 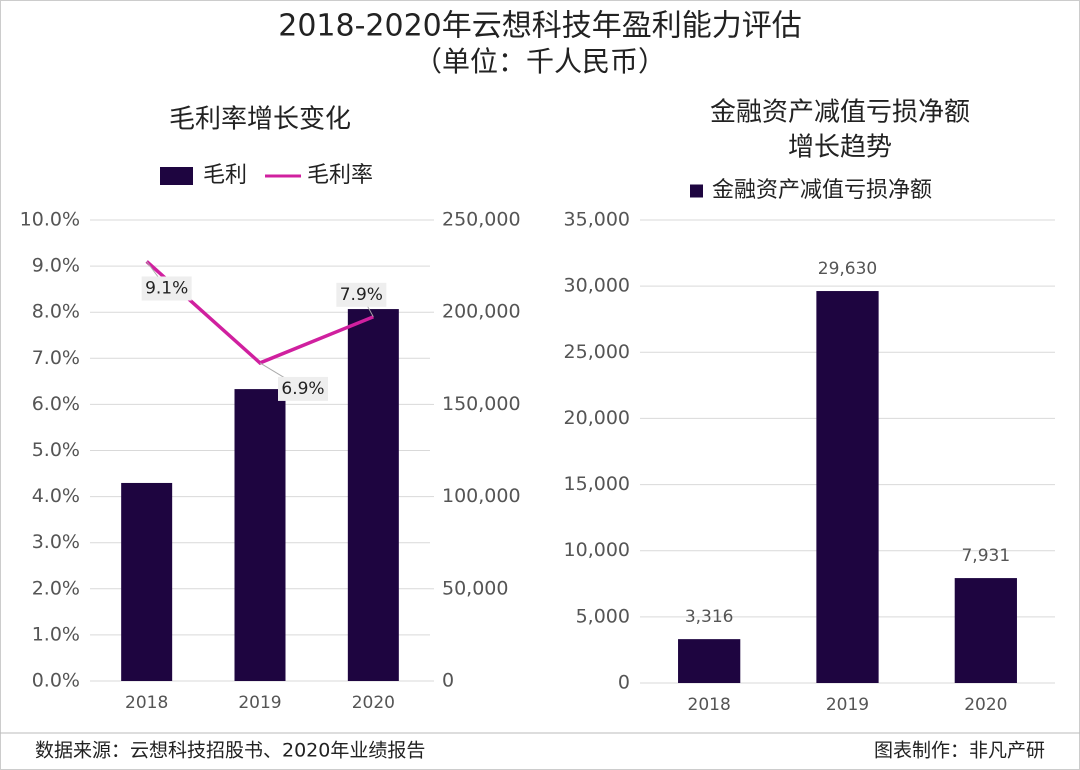 I want to click on data-label: 29,630, so click(x=847, y=269).